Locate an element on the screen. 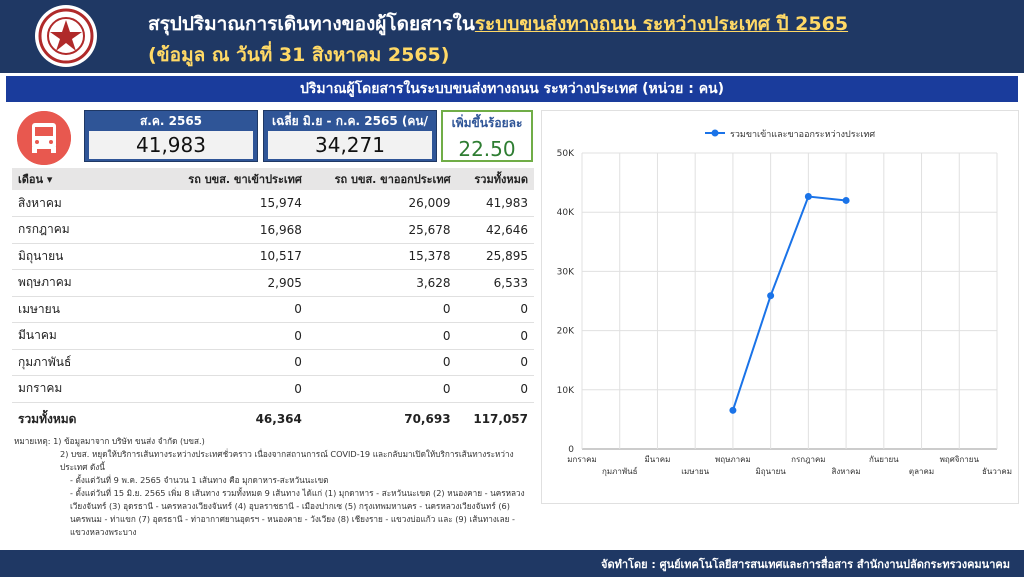  x-tick-label: กันยายน is located at coordinates (884, 459).